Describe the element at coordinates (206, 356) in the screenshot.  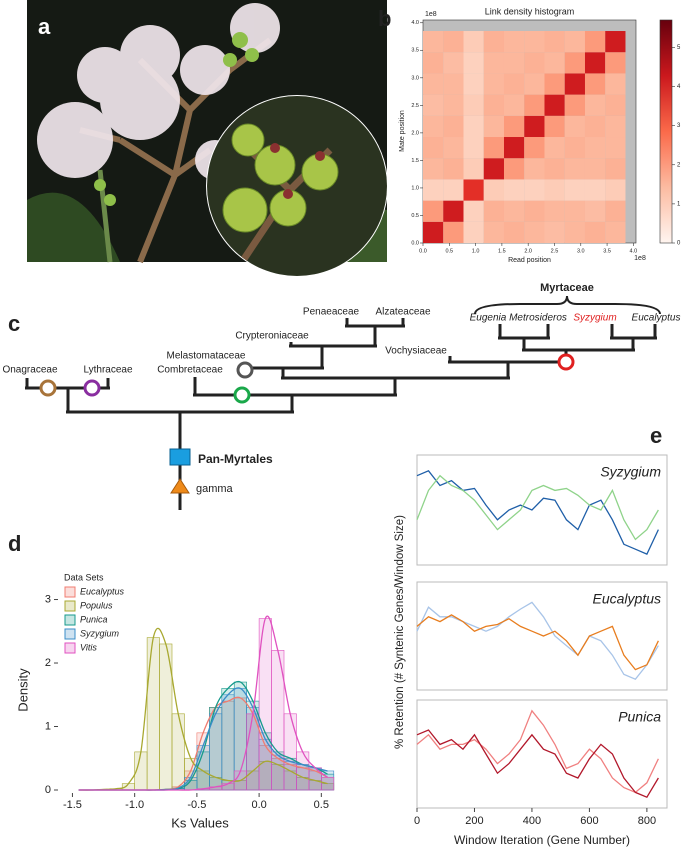
I see `taxon-label: Melastomataceae` at that location.